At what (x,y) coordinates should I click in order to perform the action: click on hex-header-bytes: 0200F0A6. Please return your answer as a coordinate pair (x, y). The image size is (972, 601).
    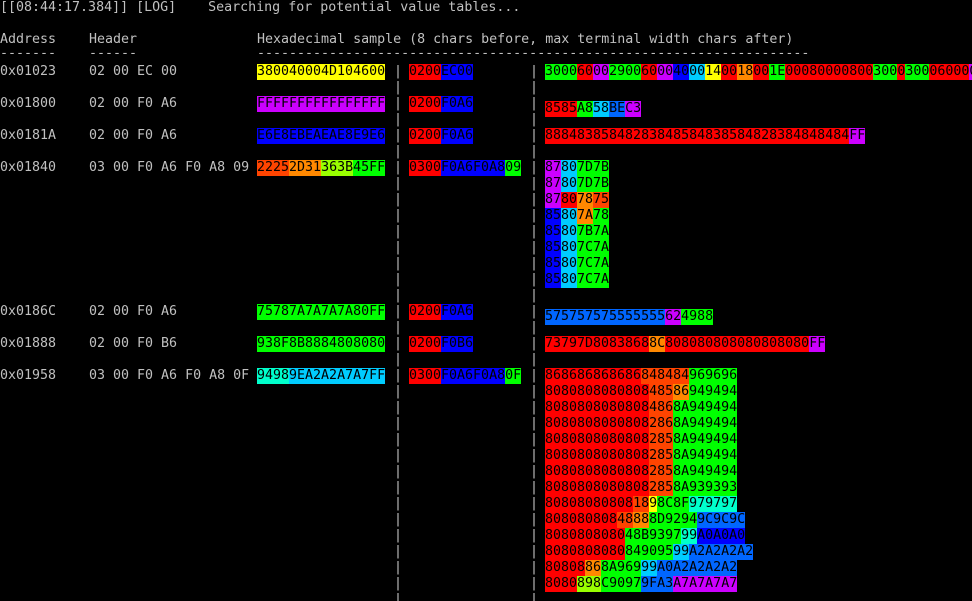
    Looking at the image, I should click on (441, 136).